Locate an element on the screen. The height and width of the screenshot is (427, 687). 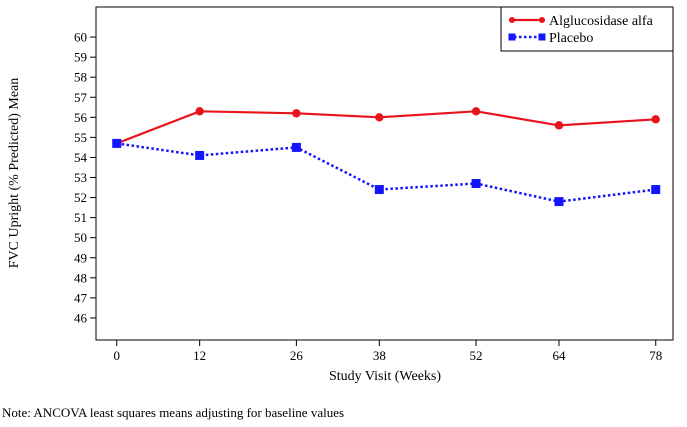
legend-box is located at coordinates (587, 29).